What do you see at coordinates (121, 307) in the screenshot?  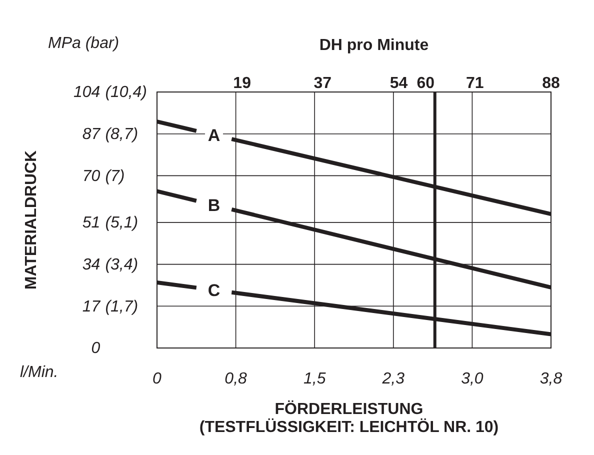 I see `y2-tick-label: (1,7)` at bounding box center [121, 307].